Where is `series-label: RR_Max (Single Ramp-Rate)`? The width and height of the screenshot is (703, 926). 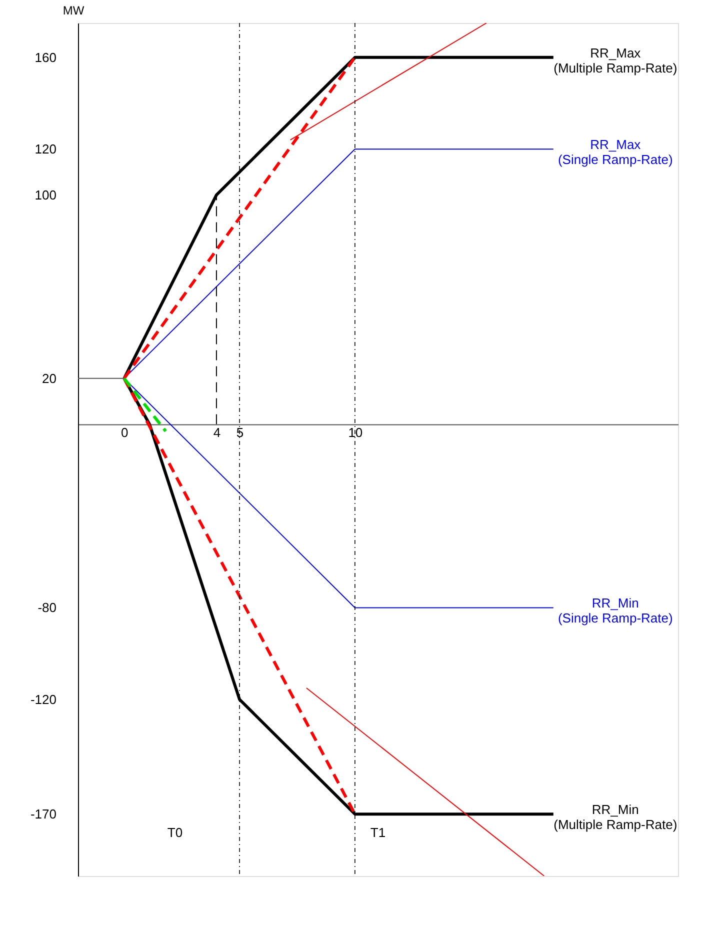
series-label: RR_Max (Single Ramp-Rate) is located at coordinates (615, 152).